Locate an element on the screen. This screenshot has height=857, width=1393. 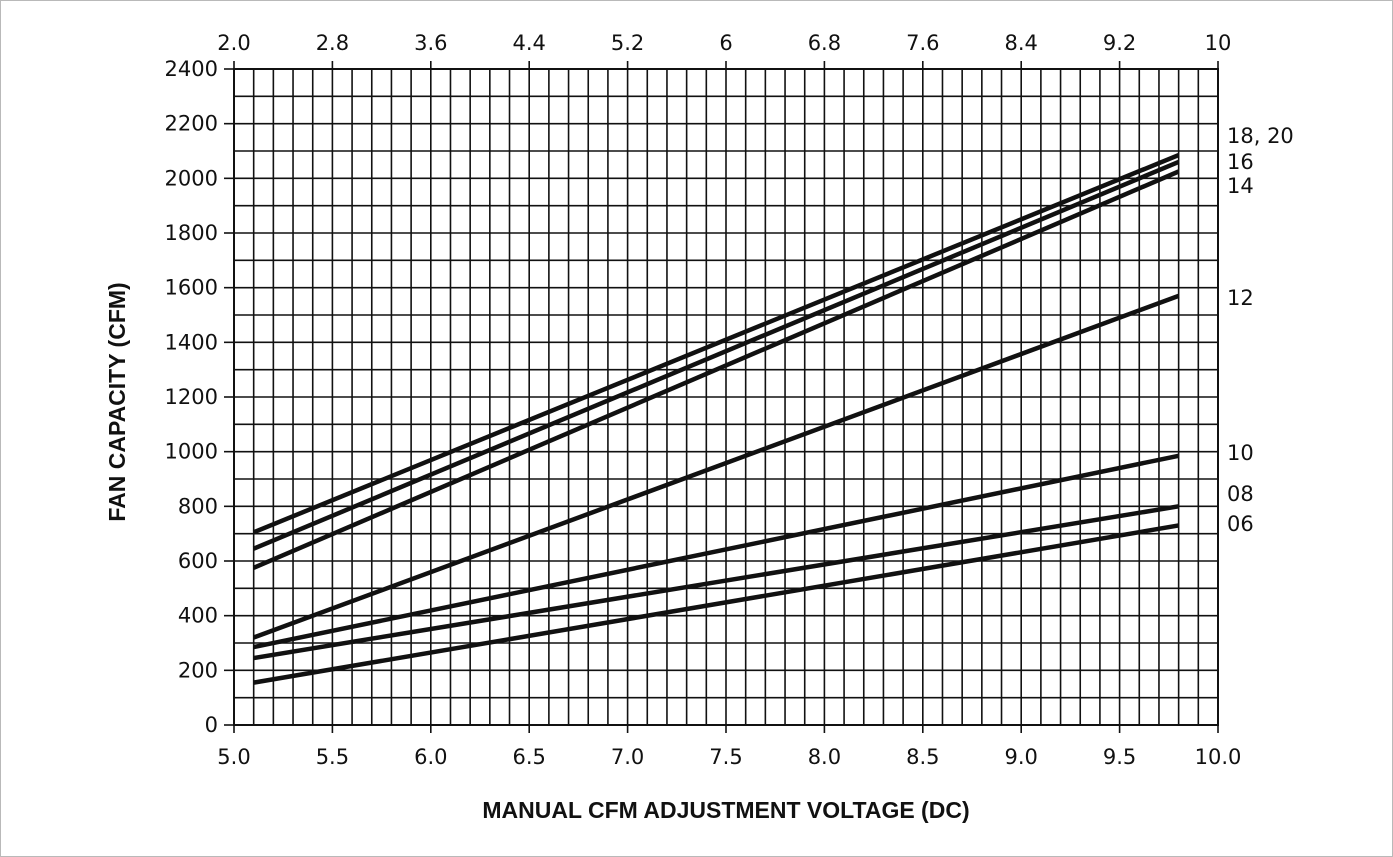
top-tick-label: 6.8 is located at coordinates (824, 43).